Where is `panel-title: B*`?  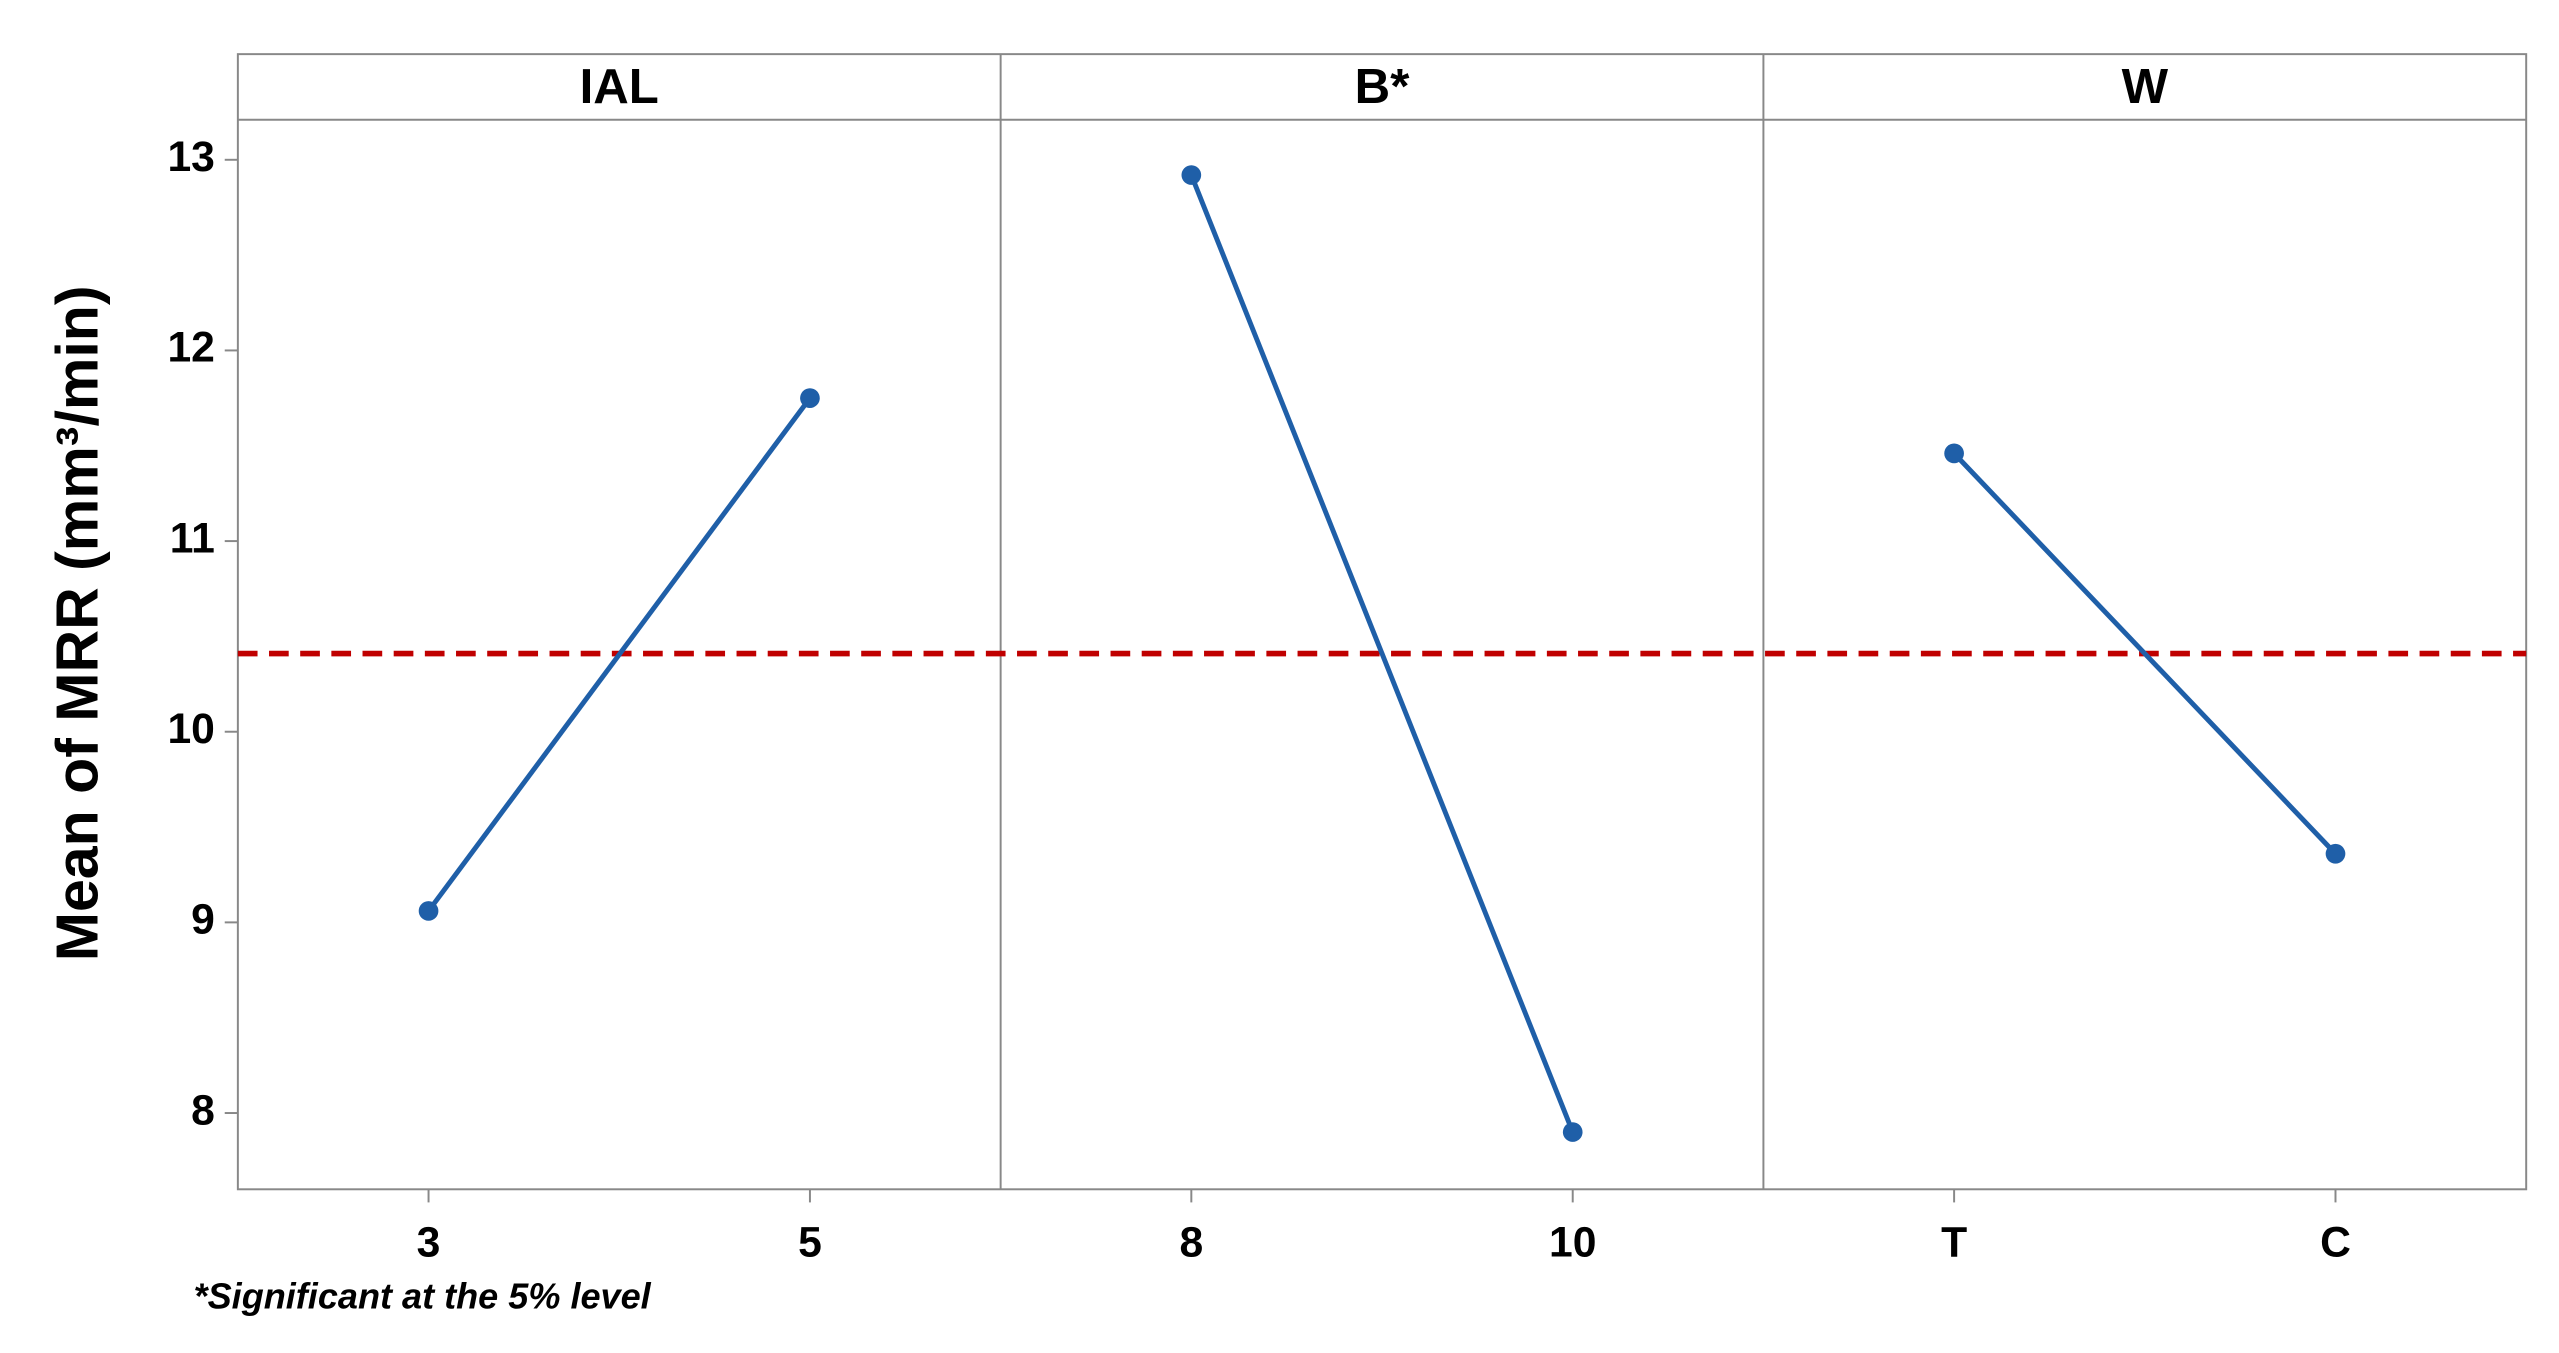
panel-title: B* is located at coordinates (1383, 86).